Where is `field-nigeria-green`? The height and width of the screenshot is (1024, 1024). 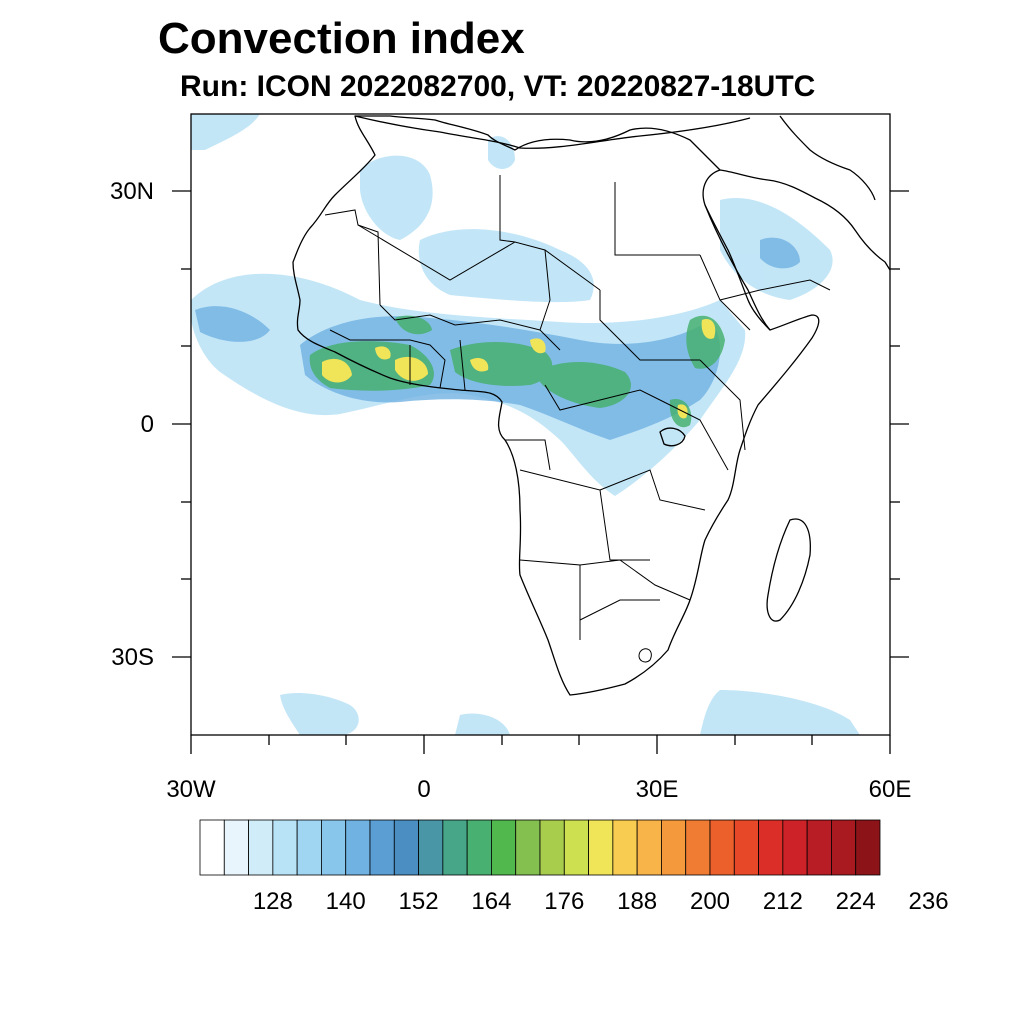 field-nigeria-green is located at coordinates (501, 363).